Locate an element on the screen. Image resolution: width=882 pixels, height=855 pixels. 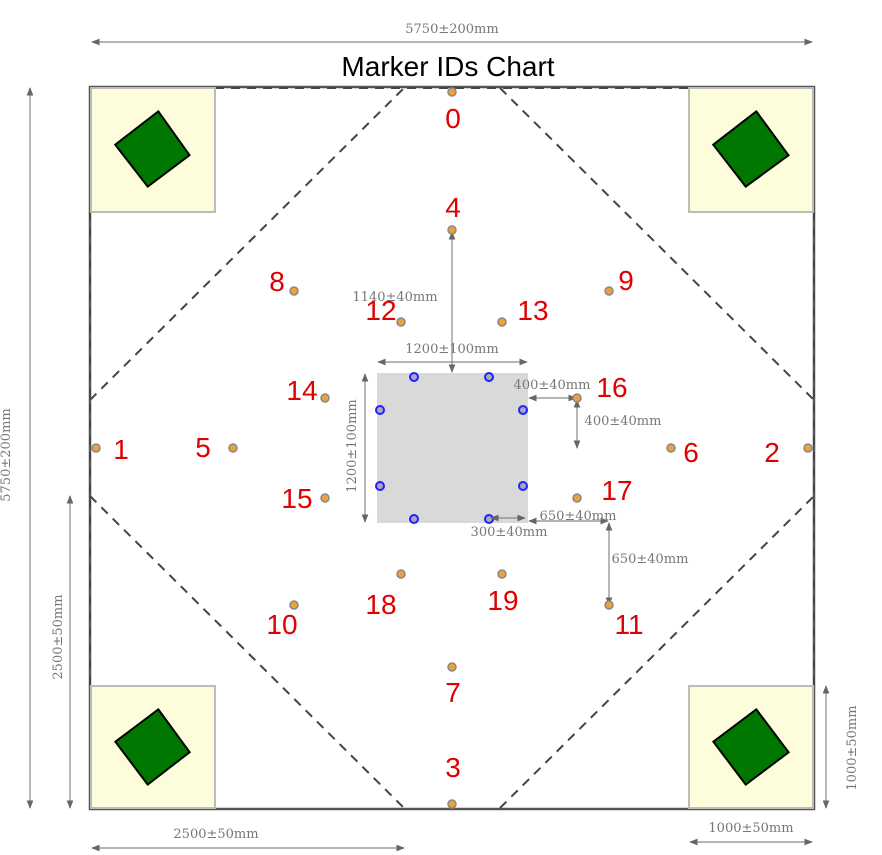
marker-18-point is located at coordinates (401, 574).